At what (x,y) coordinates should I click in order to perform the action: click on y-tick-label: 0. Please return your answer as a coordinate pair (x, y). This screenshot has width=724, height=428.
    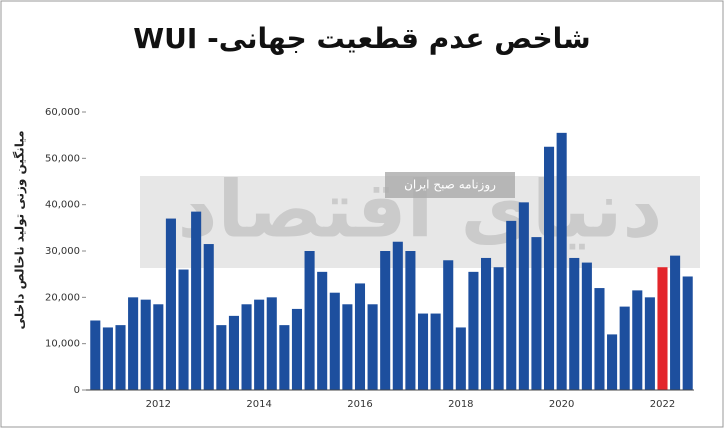
    Looking at the image, I should click on (77, 390).